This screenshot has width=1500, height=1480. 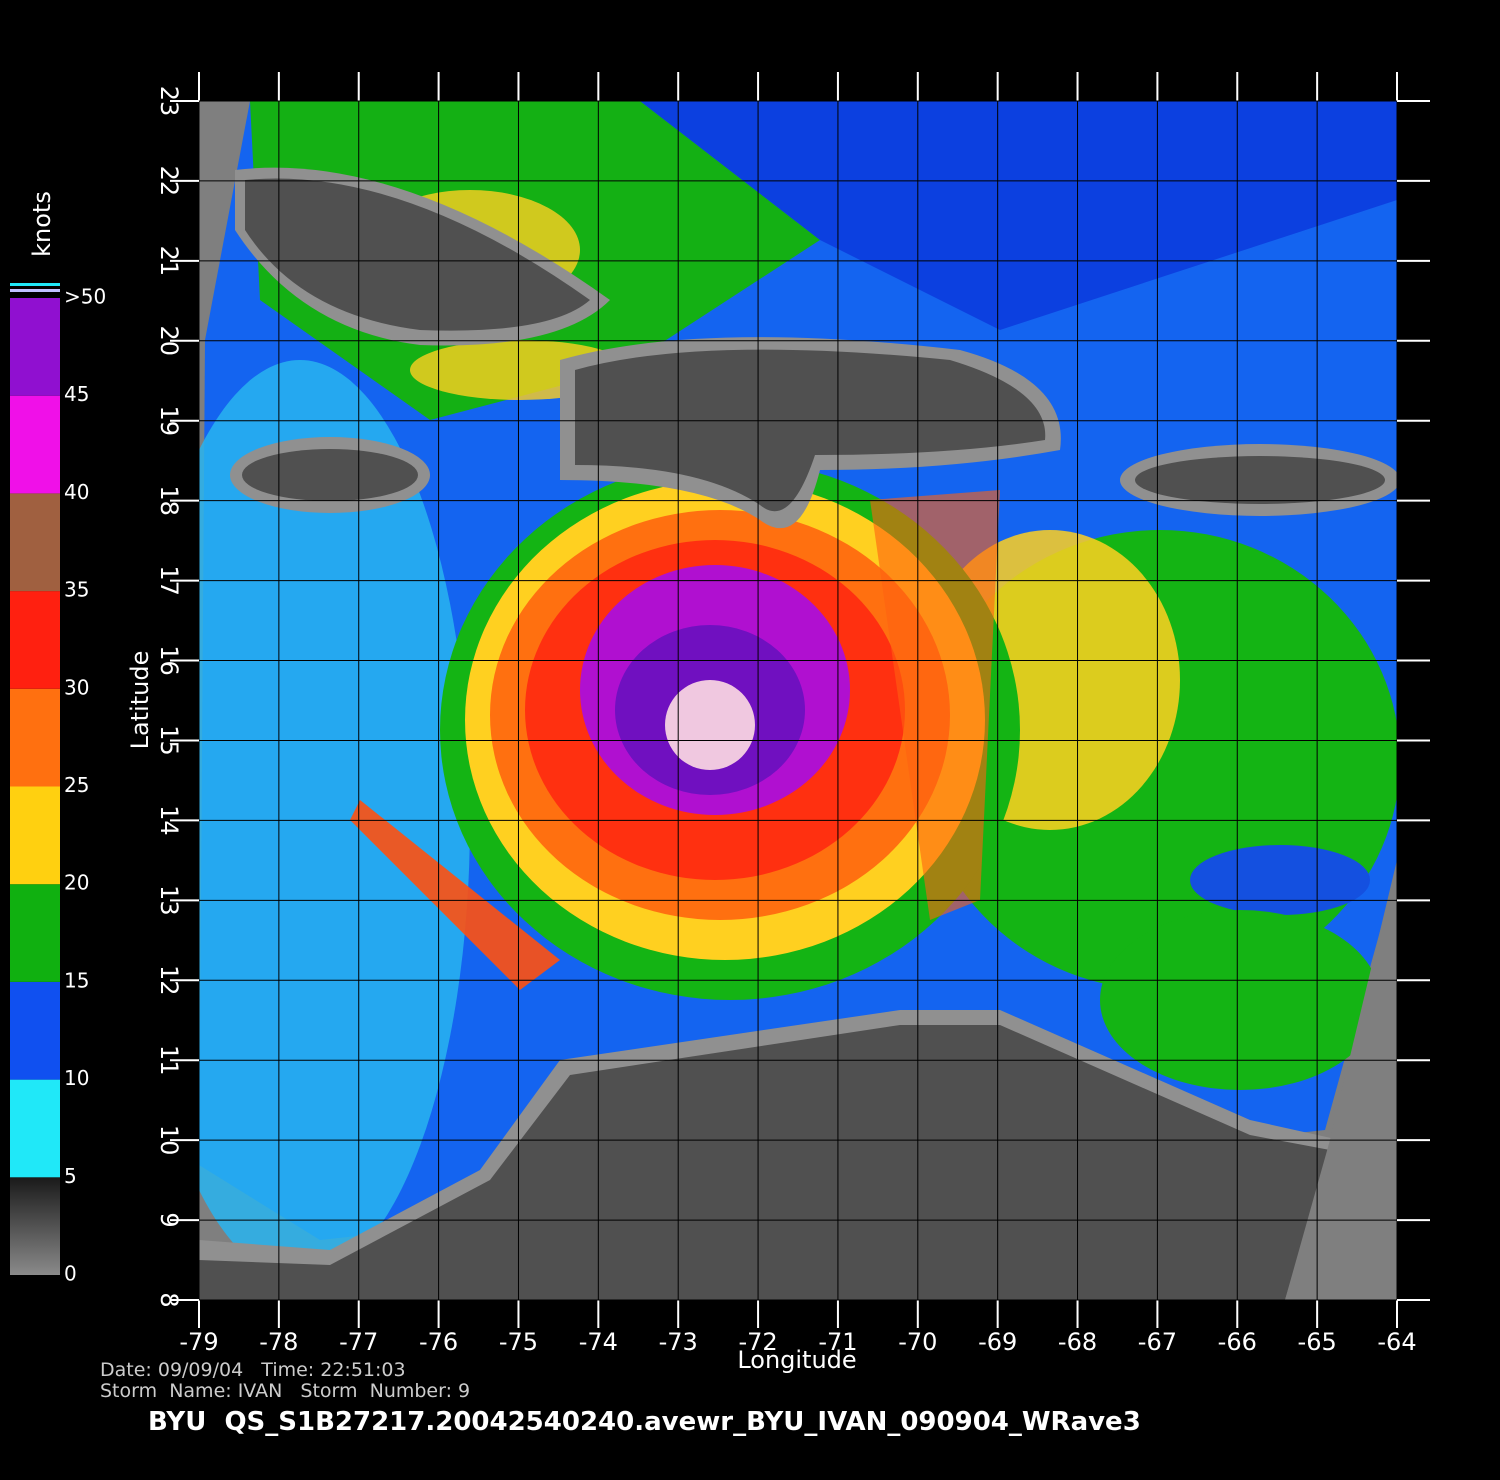 I want to click on colorbar-tick-label: 0, so click(x=70, y=1274).